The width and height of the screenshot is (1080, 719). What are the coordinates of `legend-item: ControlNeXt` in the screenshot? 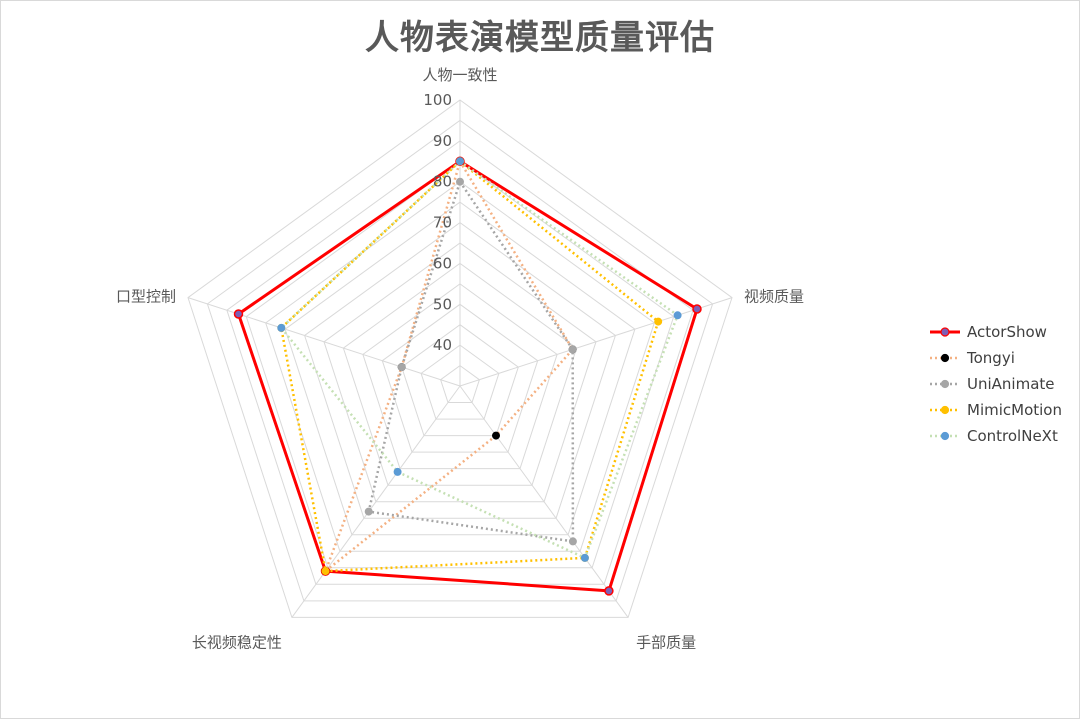 It's located at (994, 436).